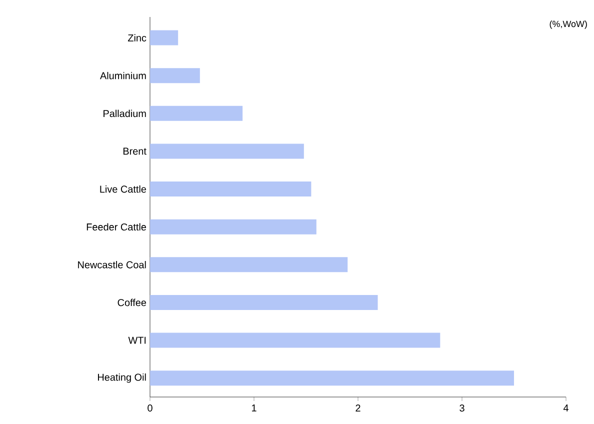 Image resolution: width=594 pixels, height=424 pixels. Describe the element at coordinates (112, 264) in the screenshot. I see `y-tick-label: Newcastle Coal` at that location.